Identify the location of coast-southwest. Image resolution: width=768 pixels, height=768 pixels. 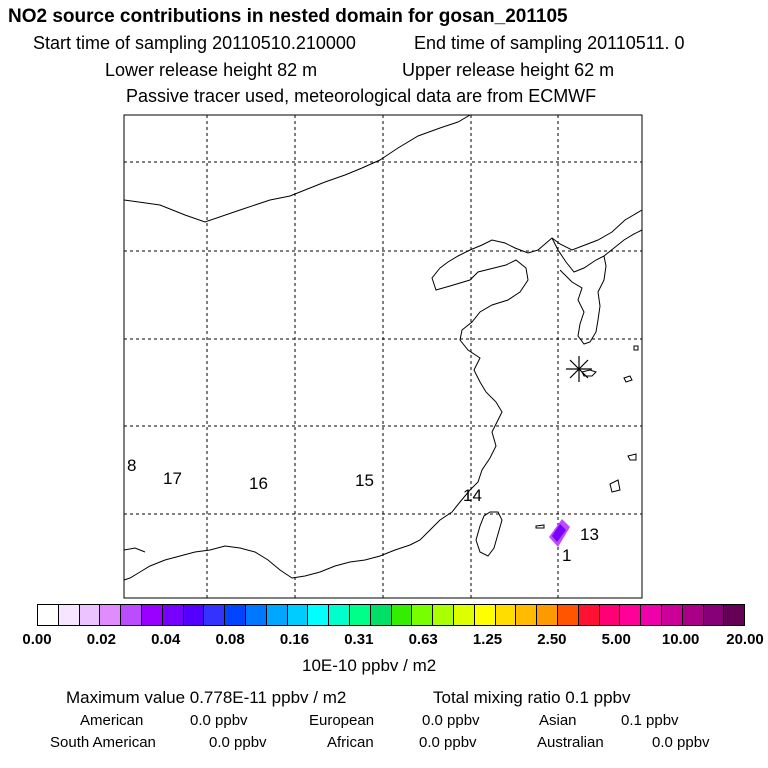
(208, 563).